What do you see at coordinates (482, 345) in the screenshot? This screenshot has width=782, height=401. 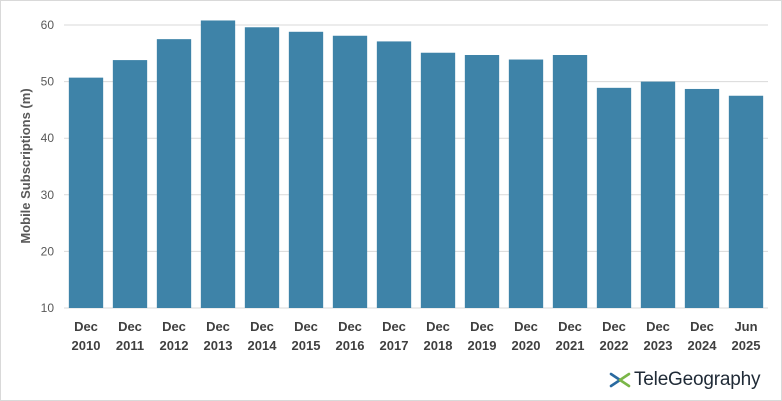 I see `x-tick-label-line2: 2019` at bounding box center [482, 345].